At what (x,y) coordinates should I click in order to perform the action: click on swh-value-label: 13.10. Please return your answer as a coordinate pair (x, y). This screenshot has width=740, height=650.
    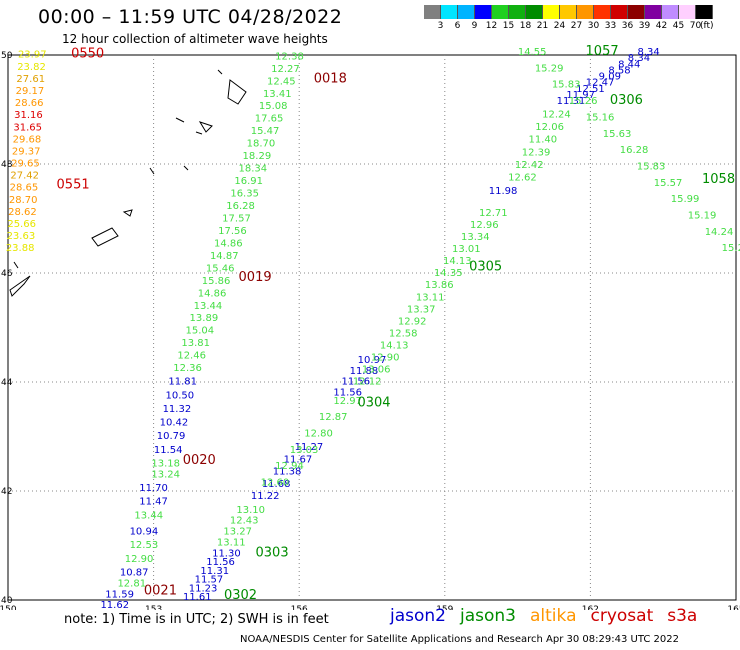
    Looking at the image, I should click on (250, 510).